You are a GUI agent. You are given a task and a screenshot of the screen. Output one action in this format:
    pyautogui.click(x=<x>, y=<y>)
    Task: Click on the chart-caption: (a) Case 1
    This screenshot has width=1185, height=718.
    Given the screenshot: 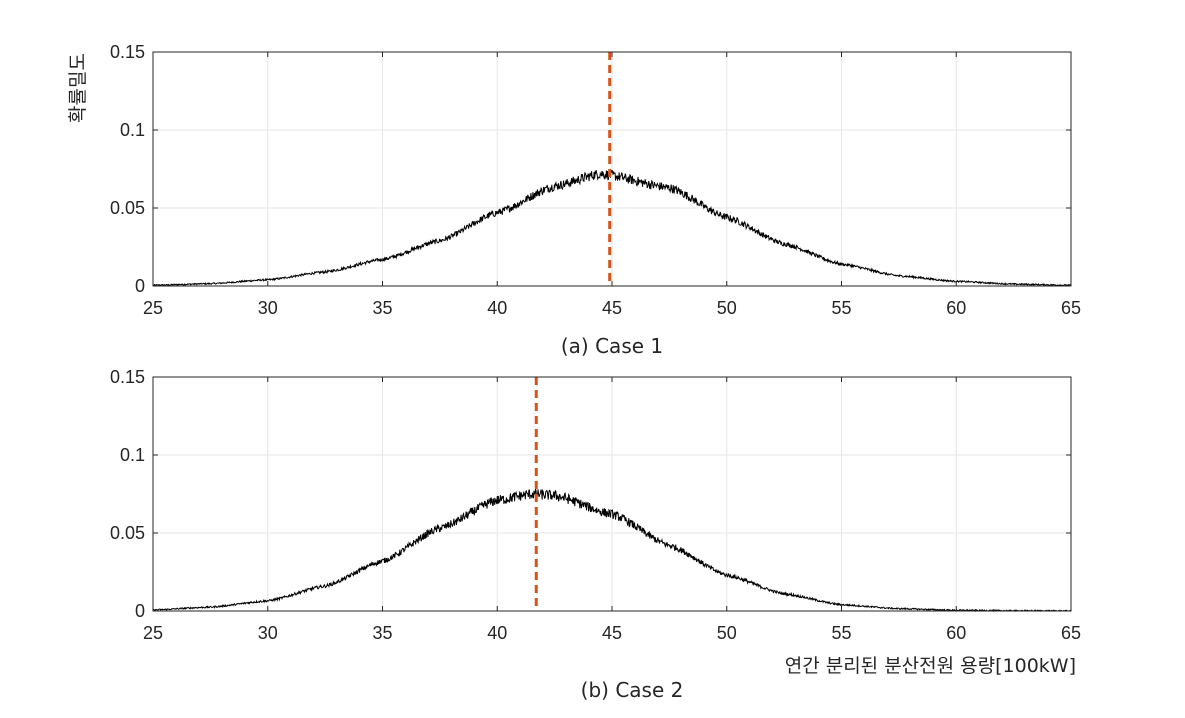 What is the action you would take?
    pyautogui.click(x=612, y=346)
    